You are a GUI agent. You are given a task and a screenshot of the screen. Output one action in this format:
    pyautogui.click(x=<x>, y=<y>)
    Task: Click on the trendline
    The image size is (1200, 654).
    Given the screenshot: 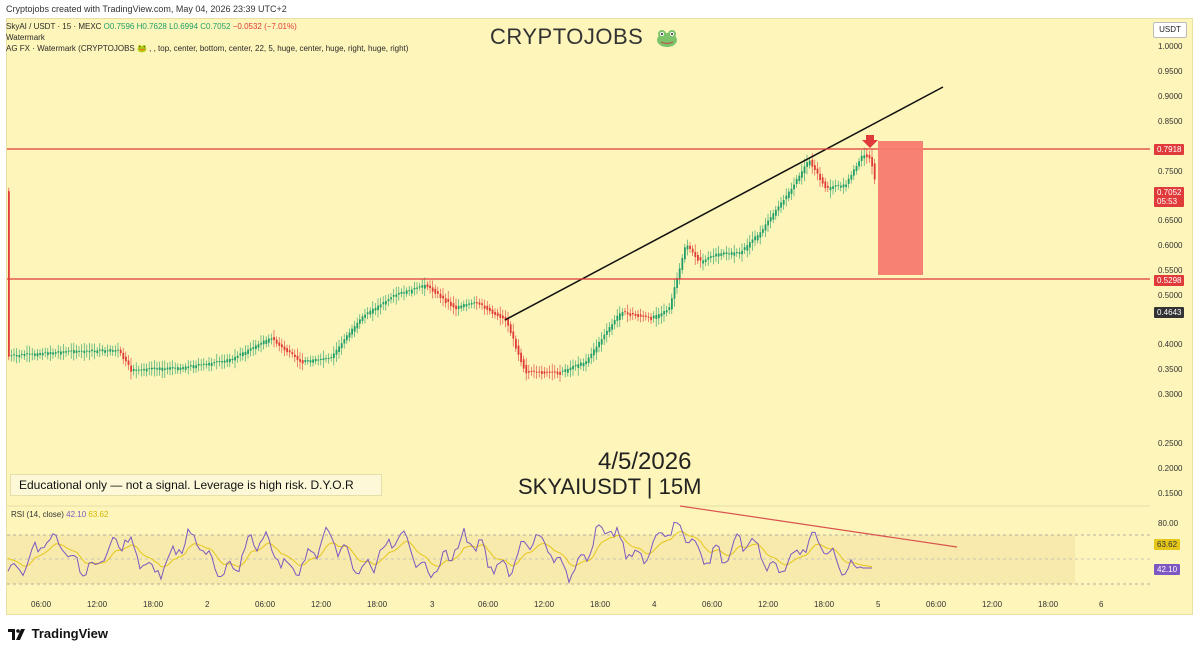 What is the action you would take?
    pyautogui.click(x=724, y=203)
    